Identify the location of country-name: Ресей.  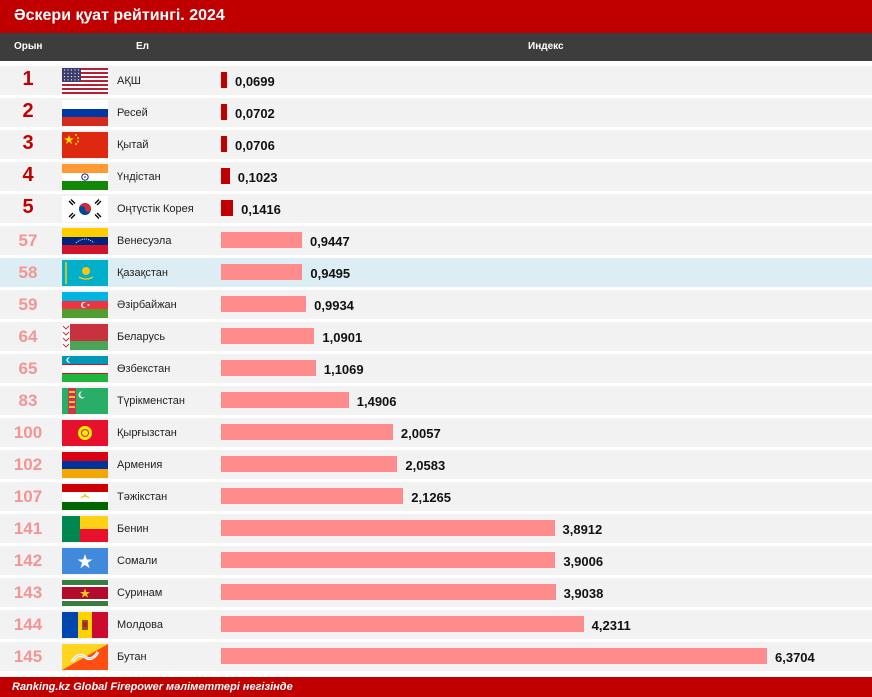
(132, 113).